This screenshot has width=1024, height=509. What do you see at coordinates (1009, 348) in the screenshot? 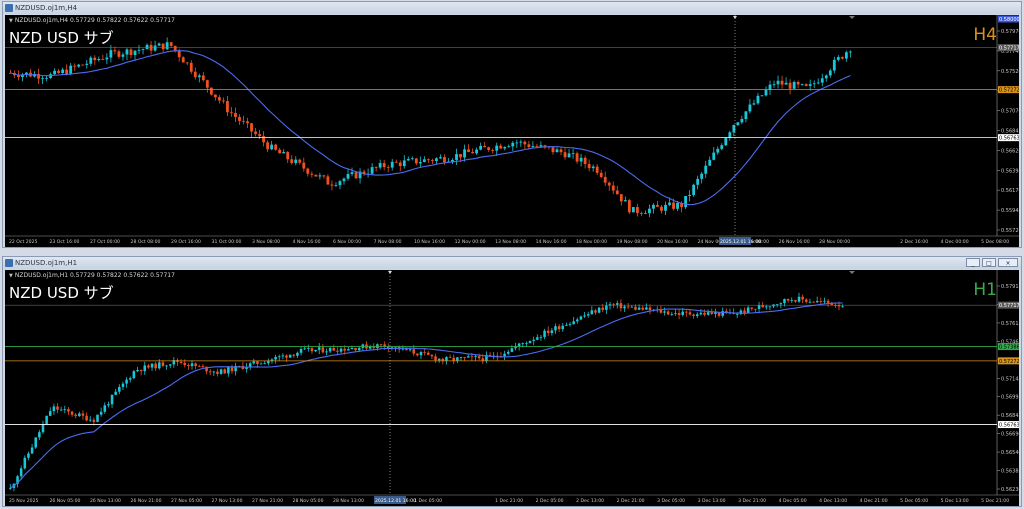
I see `price-tag-label: 0.57386` at bounding box center [1009, 348].